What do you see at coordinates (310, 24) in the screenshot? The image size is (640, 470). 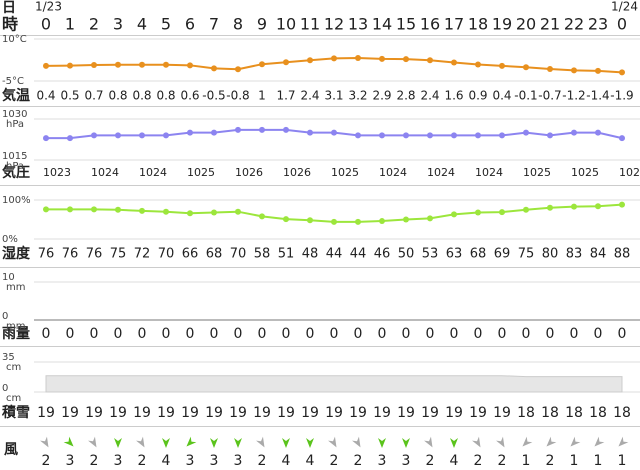 I see `hour-label: 11` at bounding box center [310, 24].